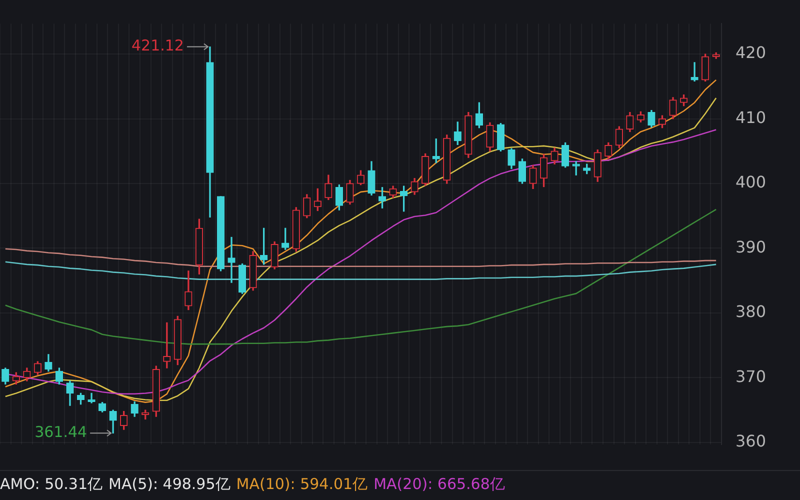 The height and width of the screenshot is (500, 800). I want to click on text: AMO: 50.31亿, so click(51, 484).